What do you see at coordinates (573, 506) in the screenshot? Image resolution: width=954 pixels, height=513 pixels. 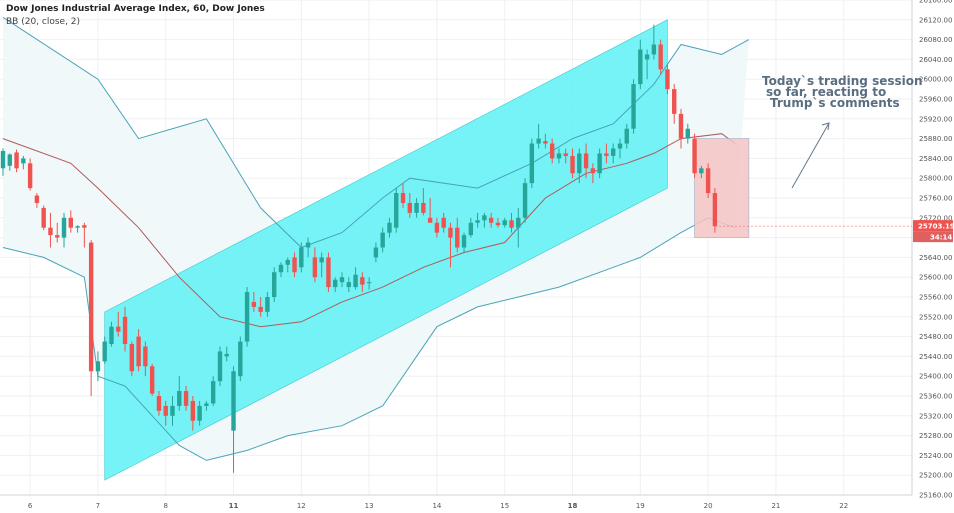 I see `x-tick-label: 18` at bounding box center [573, 506].